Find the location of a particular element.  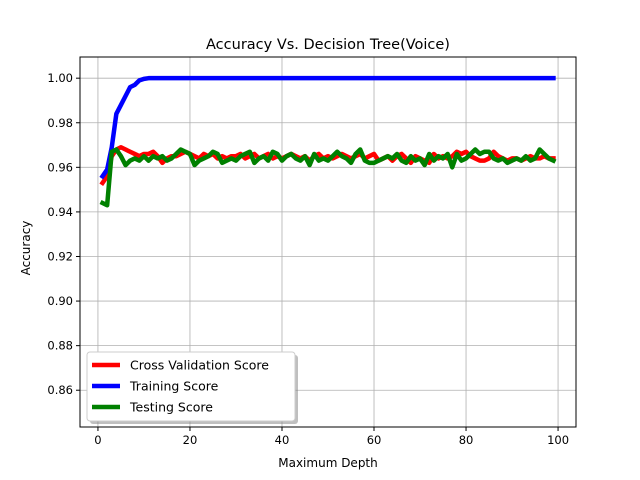

x-tick-label: 20 is located at coordinates (190, 440).